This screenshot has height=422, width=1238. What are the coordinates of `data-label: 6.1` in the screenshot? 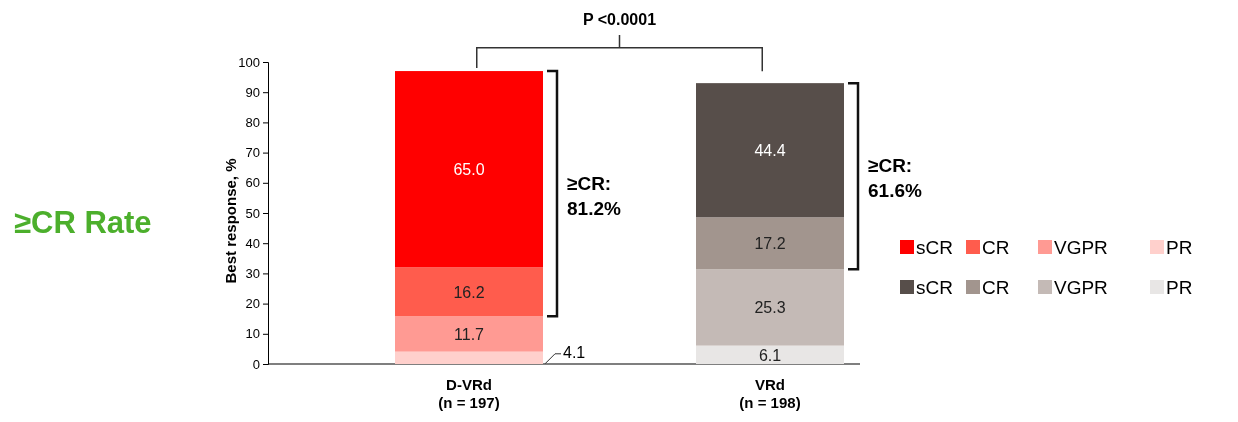 It's located at (770, 355).